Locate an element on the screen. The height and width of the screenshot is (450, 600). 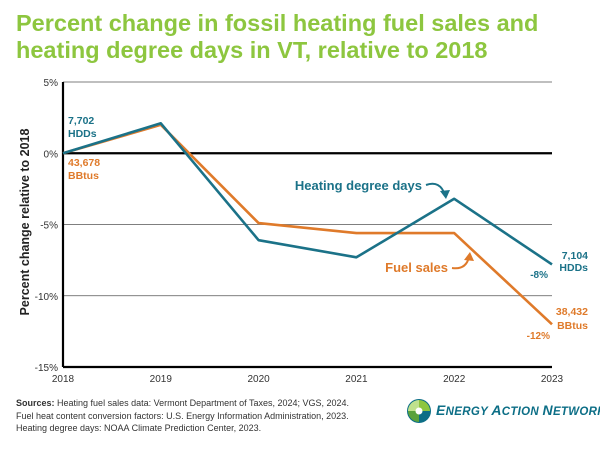
fuel-start-value: 43,678 is located at coordinates (84, 163).